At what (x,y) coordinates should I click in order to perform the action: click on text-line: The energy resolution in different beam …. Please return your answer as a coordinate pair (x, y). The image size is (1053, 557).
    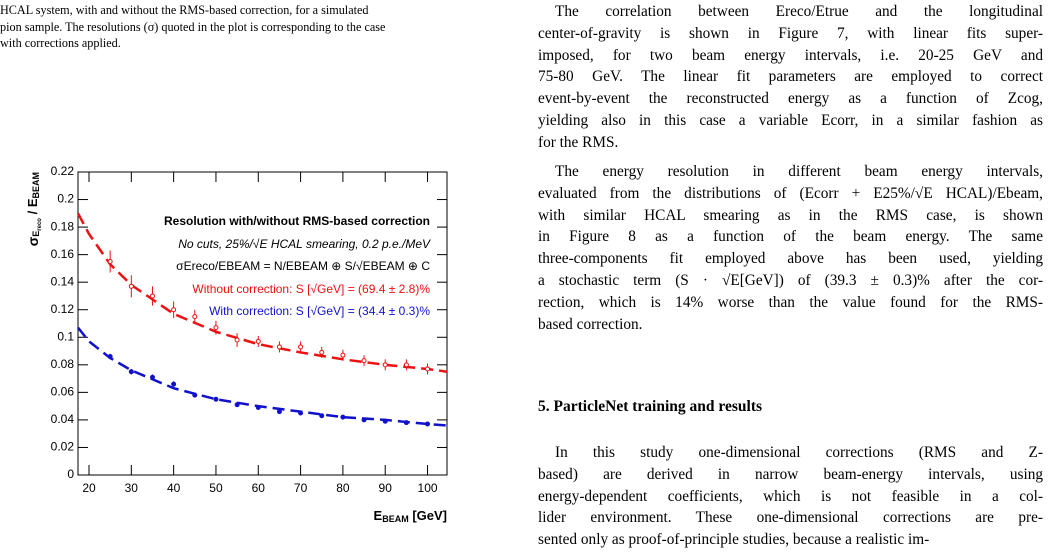
    Looking at the image, I should click on (799, 171).